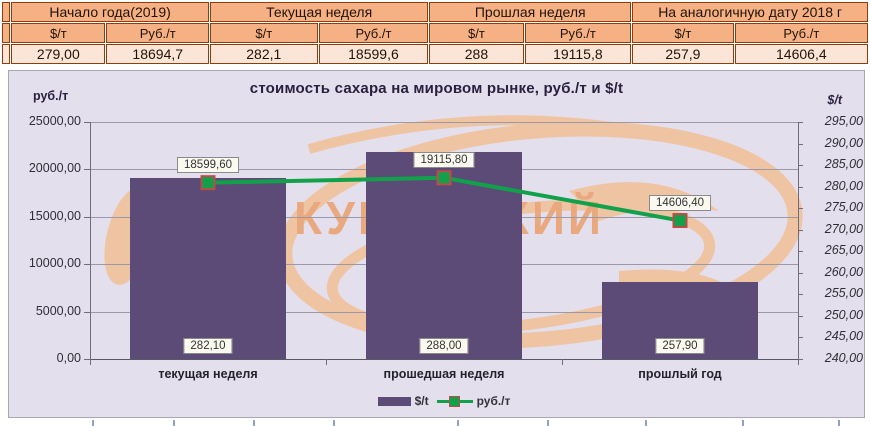  I want to click on left-axis-tick-label: 10000,00, so click(54, 263).